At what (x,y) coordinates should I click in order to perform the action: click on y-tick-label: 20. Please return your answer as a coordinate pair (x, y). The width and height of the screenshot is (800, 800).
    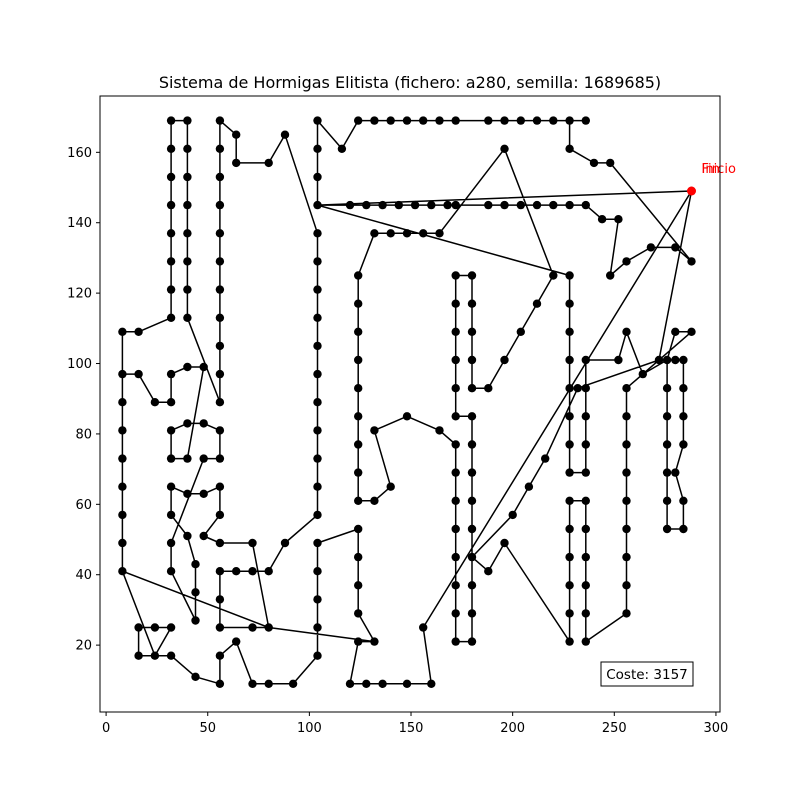
    Looking at the image, I should click on (83, 646).